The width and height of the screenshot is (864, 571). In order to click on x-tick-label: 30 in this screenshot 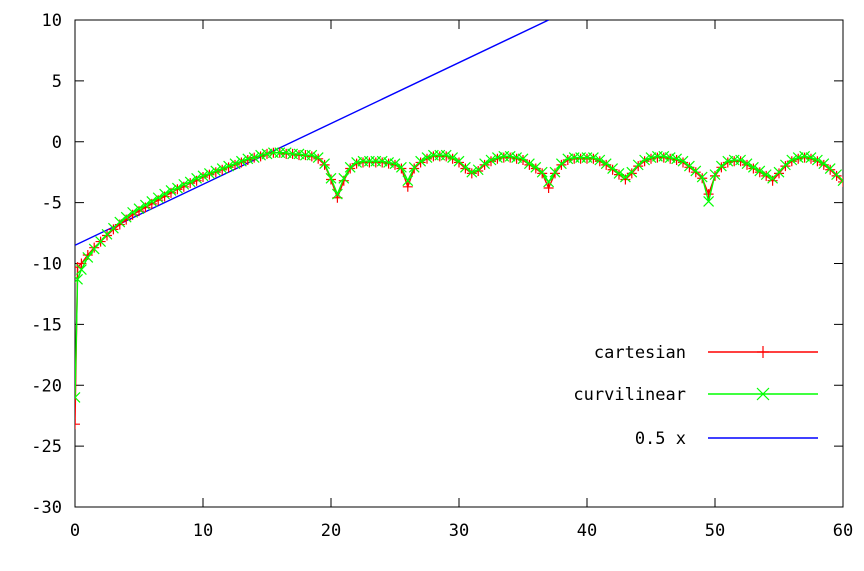, I will do `click(459, 531)`.